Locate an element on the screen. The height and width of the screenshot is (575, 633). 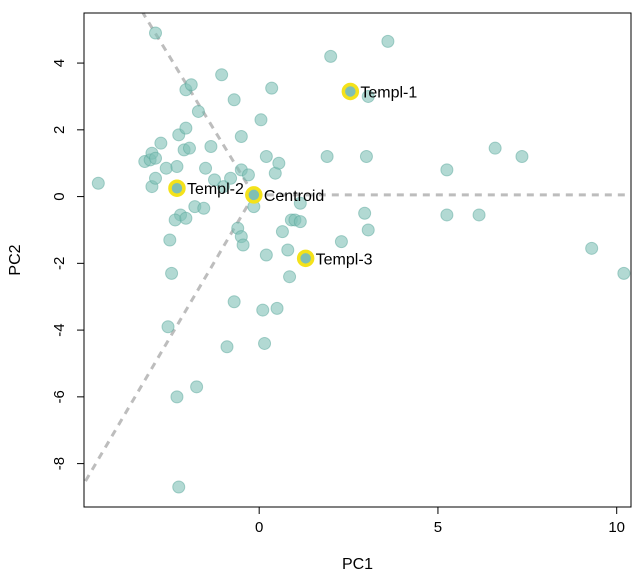
highlight-label-templ-3: Templ-3 is located at coordinates (344, 259).